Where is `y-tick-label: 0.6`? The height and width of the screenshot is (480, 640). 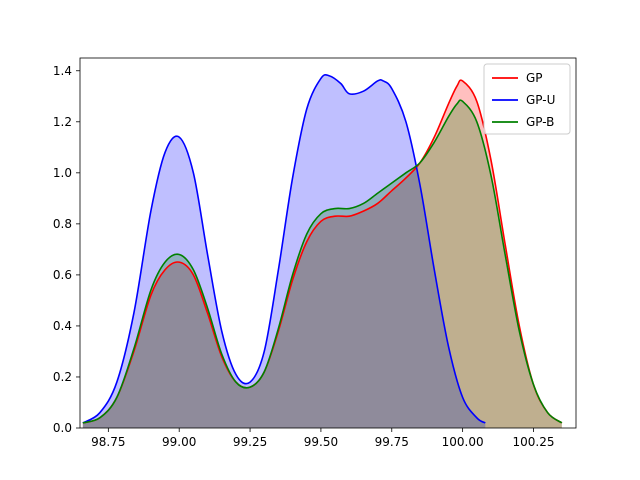
y-tick-label: 0.6 is located at coordinates (62, 275).